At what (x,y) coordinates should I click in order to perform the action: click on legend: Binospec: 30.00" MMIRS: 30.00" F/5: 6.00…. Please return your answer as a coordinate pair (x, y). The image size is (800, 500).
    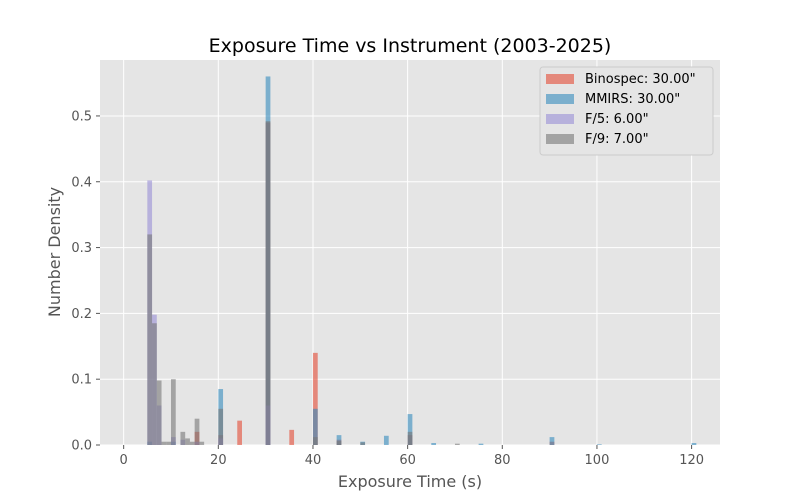
    Looking at the image, I should click on (626, 111).